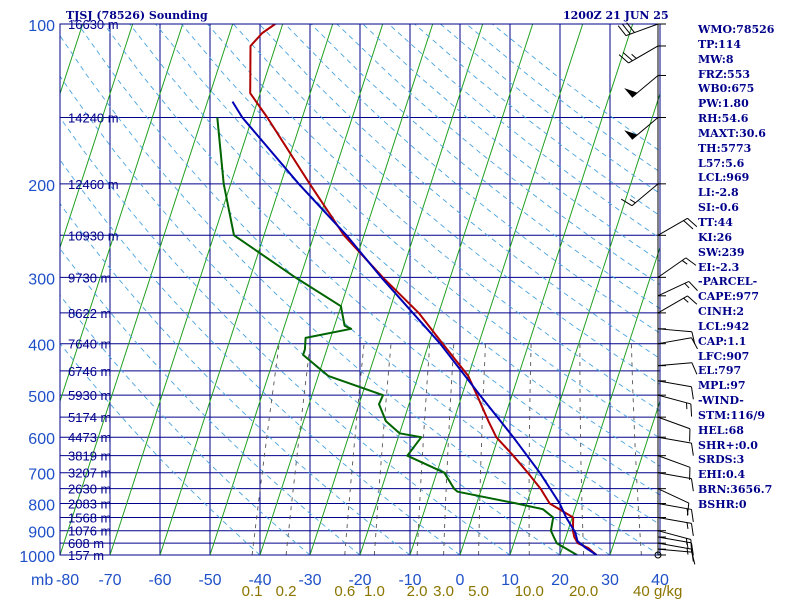 The width and height of the screenshot is (800, 600). I want to click on height-label: 9730 m, so click(89, 277).